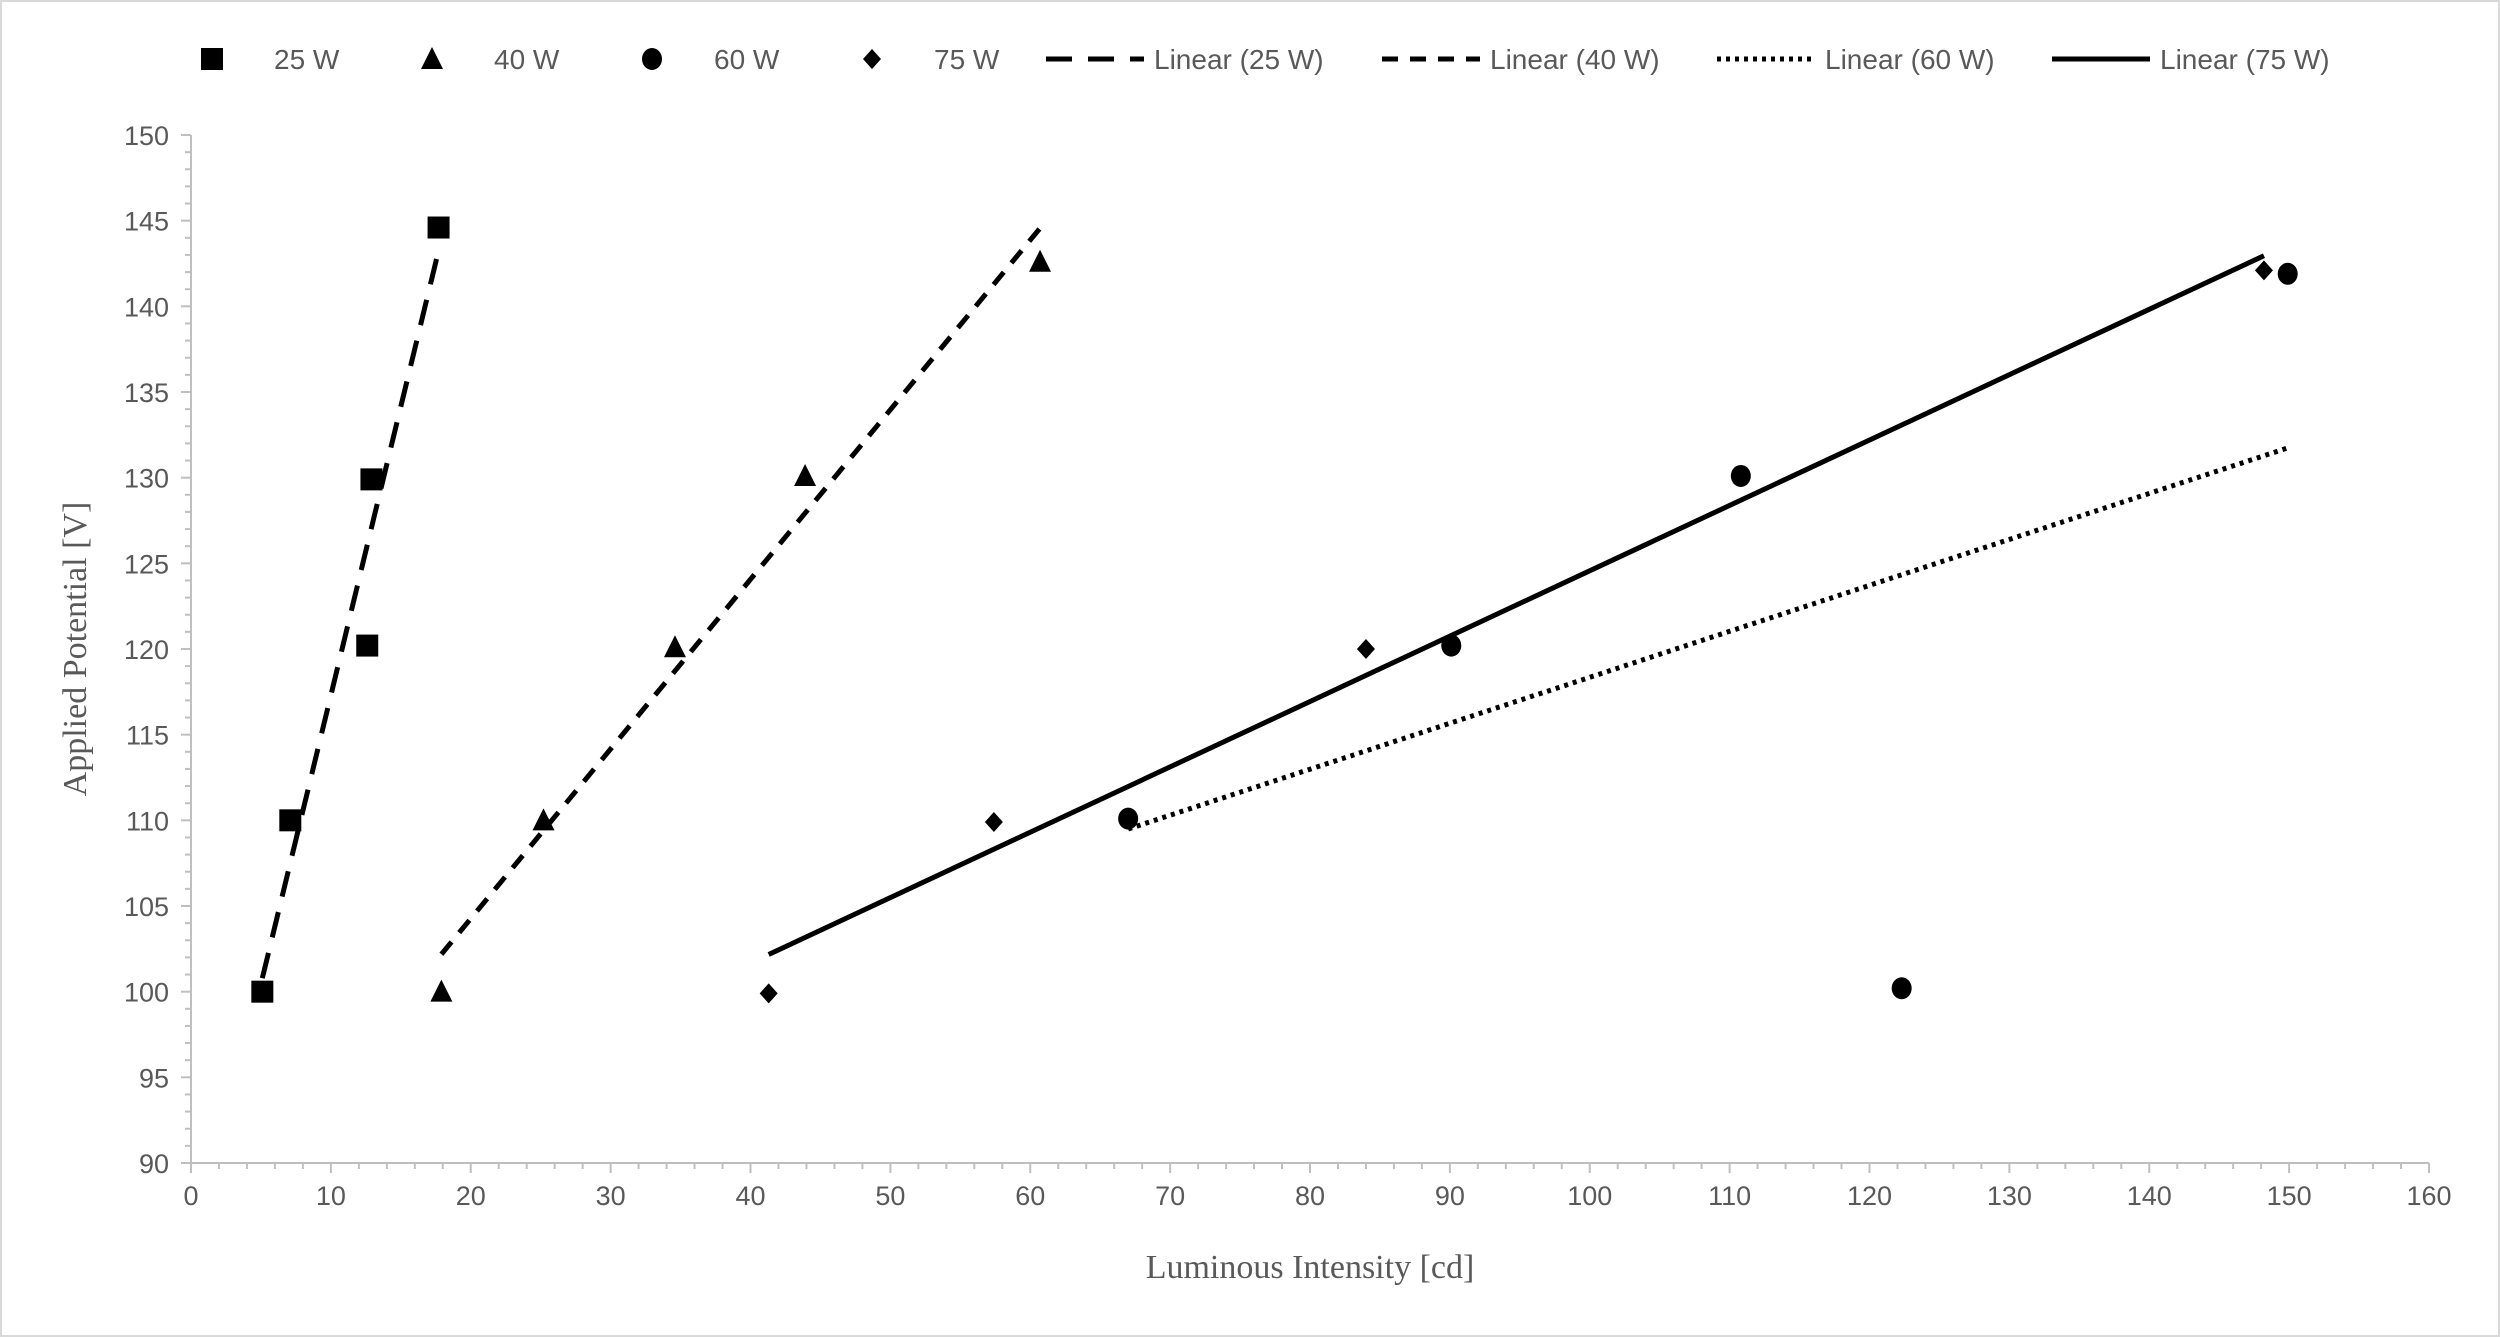 The width and height of the screenshot is (2500, 1337). I want to click on y-axis-label: Applied Potential [V], so click(75, 649).